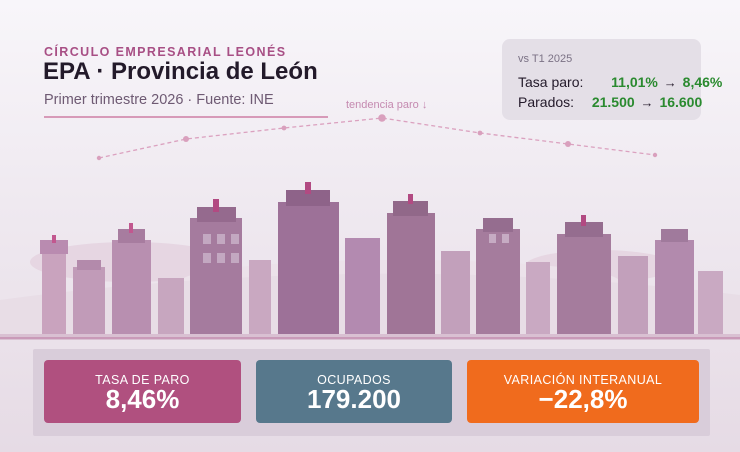  I want to click on comparison-to: 8,46%, so click(702, 82).